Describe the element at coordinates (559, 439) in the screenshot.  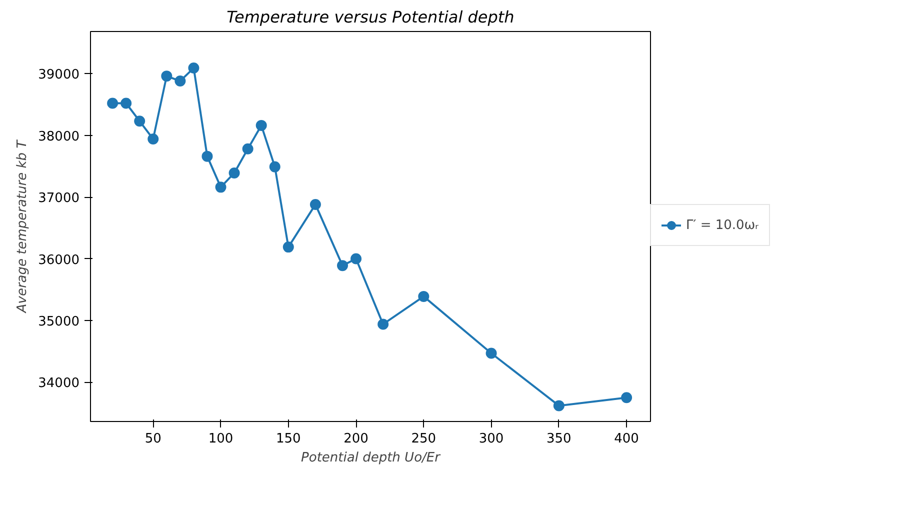
I see `x-tick-label: 350` at that location.